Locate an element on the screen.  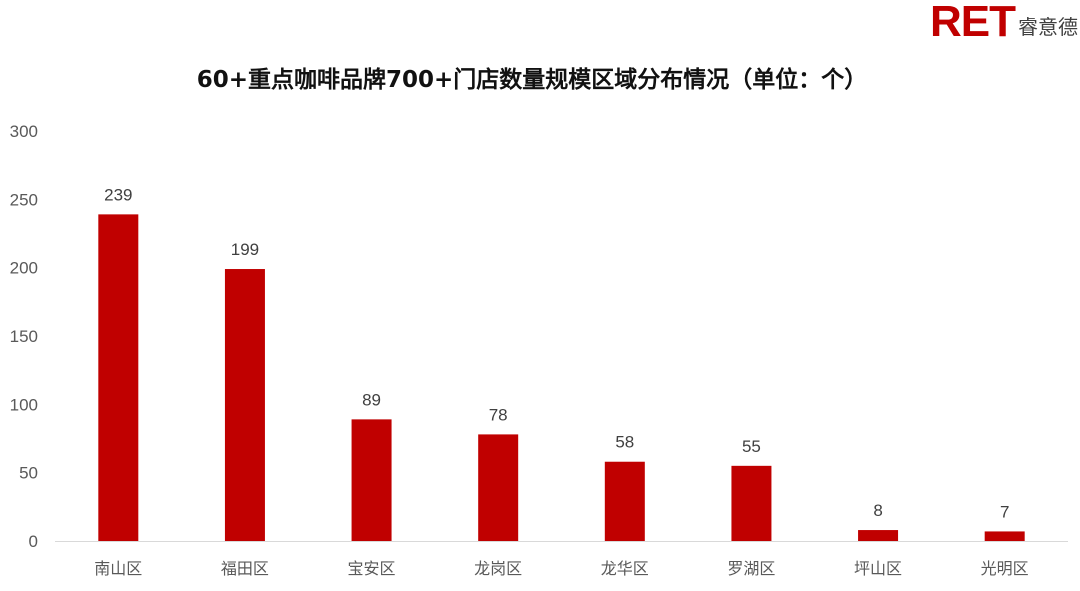
x-tick-label: 龙岗区 is located at coordinates (498, 568).